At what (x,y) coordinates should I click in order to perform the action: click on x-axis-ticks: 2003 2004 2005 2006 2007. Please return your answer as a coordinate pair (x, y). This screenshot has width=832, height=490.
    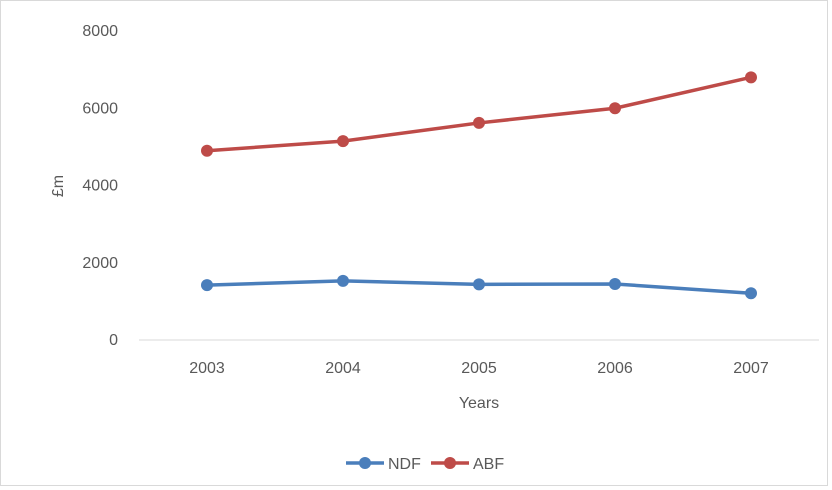
    Looking at the image, I should click on (479, 368).